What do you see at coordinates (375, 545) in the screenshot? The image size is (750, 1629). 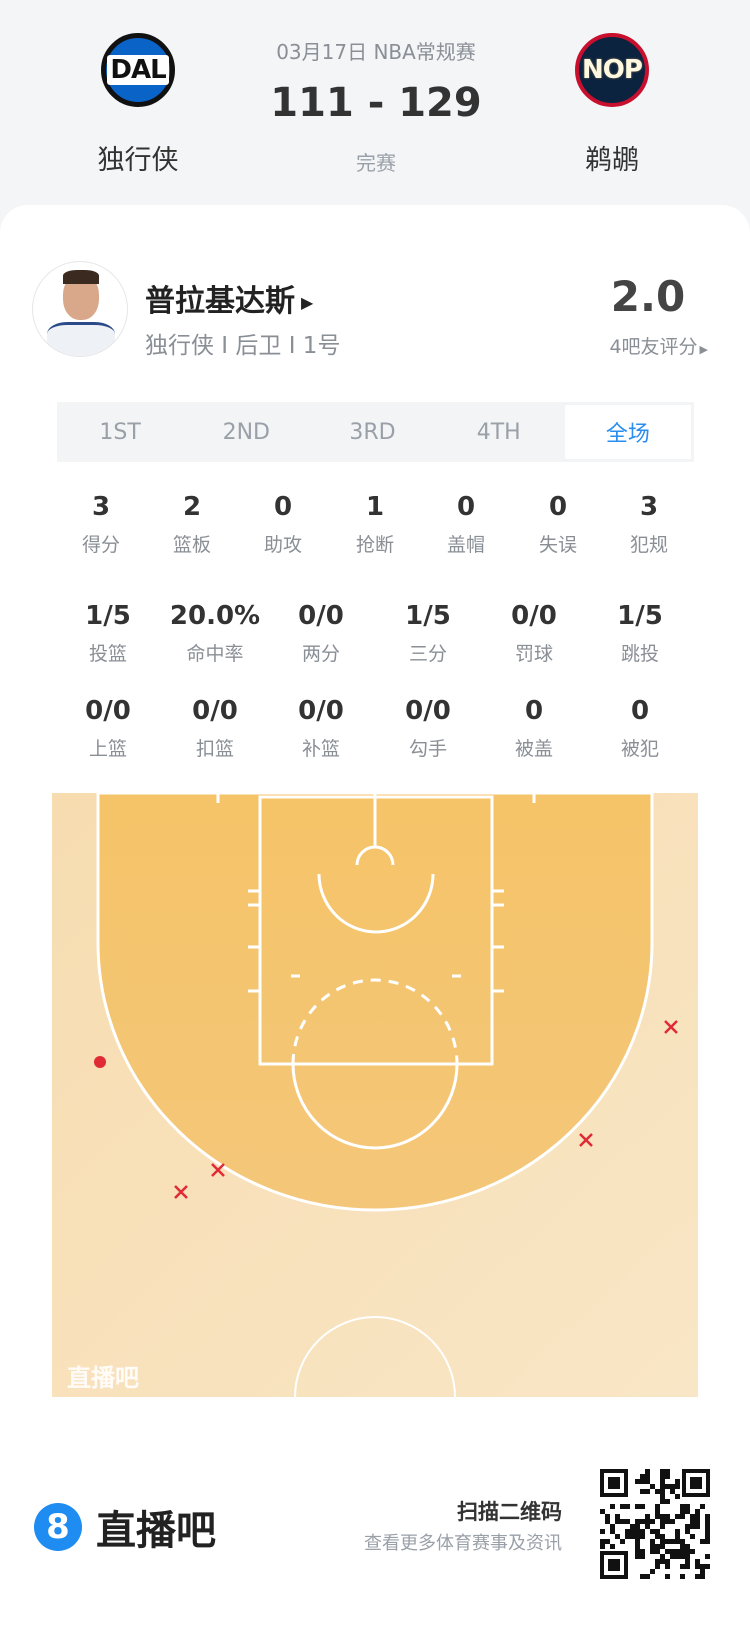 I see `stat-label: 抢断` at bounding box center [375, 545].